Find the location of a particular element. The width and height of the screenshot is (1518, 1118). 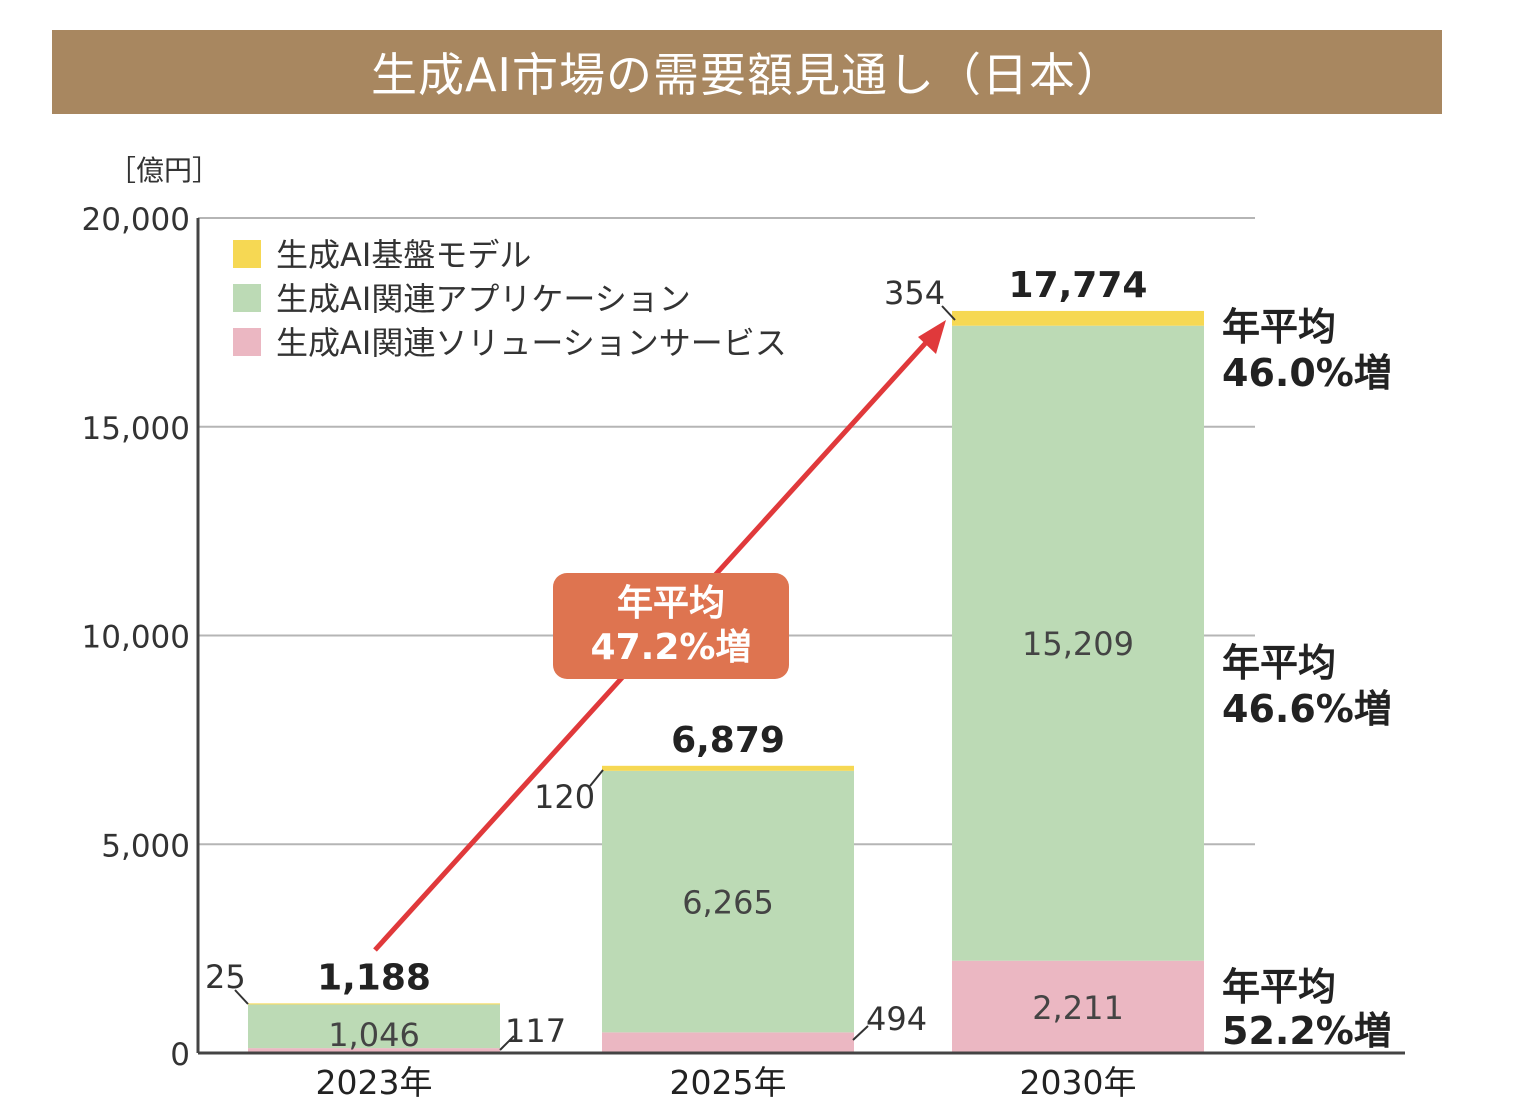

y-tick-label: 0 is located at coordinates (180, 1055).